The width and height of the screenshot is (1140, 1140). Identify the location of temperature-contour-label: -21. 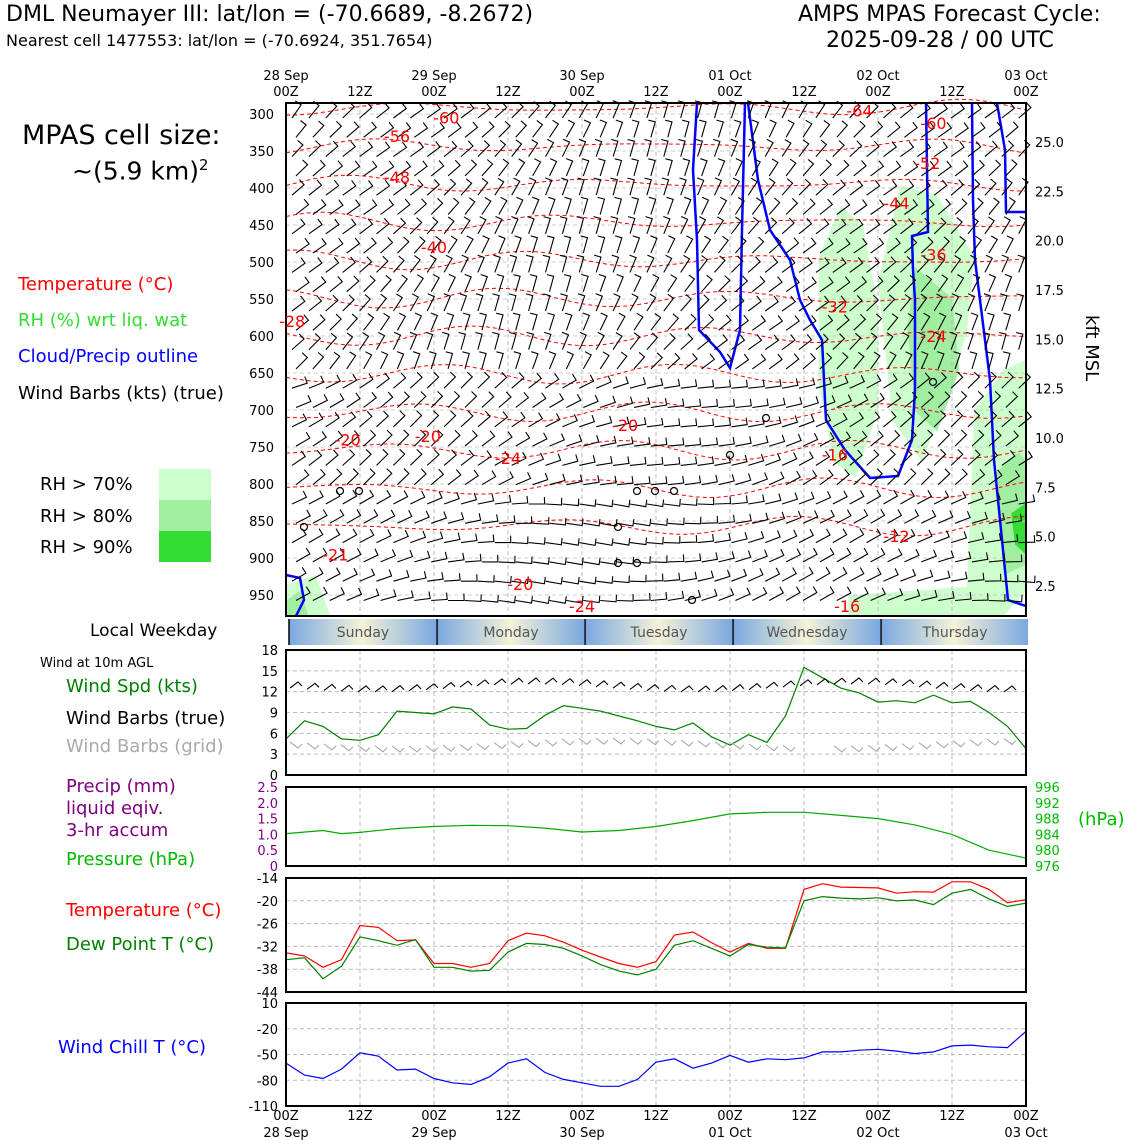
(335, 554).